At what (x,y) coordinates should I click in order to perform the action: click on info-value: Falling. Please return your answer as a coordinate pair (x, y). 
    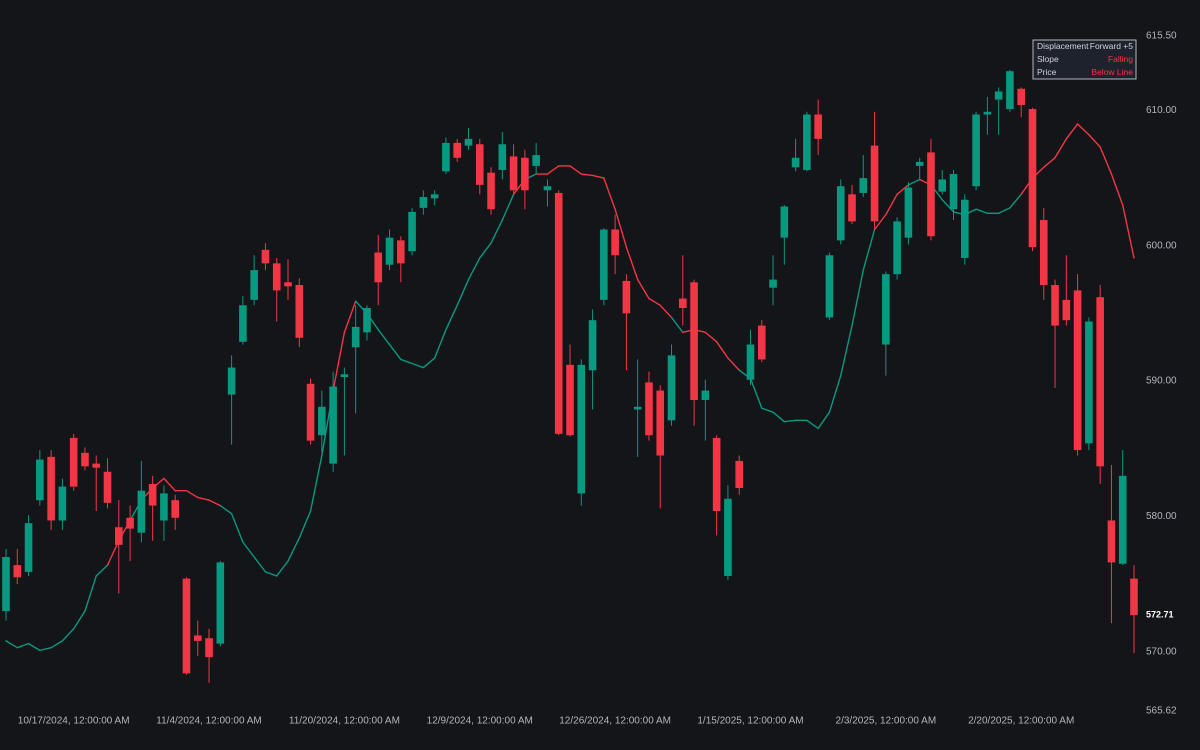
    Looking at the image, I should click on (1120, 59).